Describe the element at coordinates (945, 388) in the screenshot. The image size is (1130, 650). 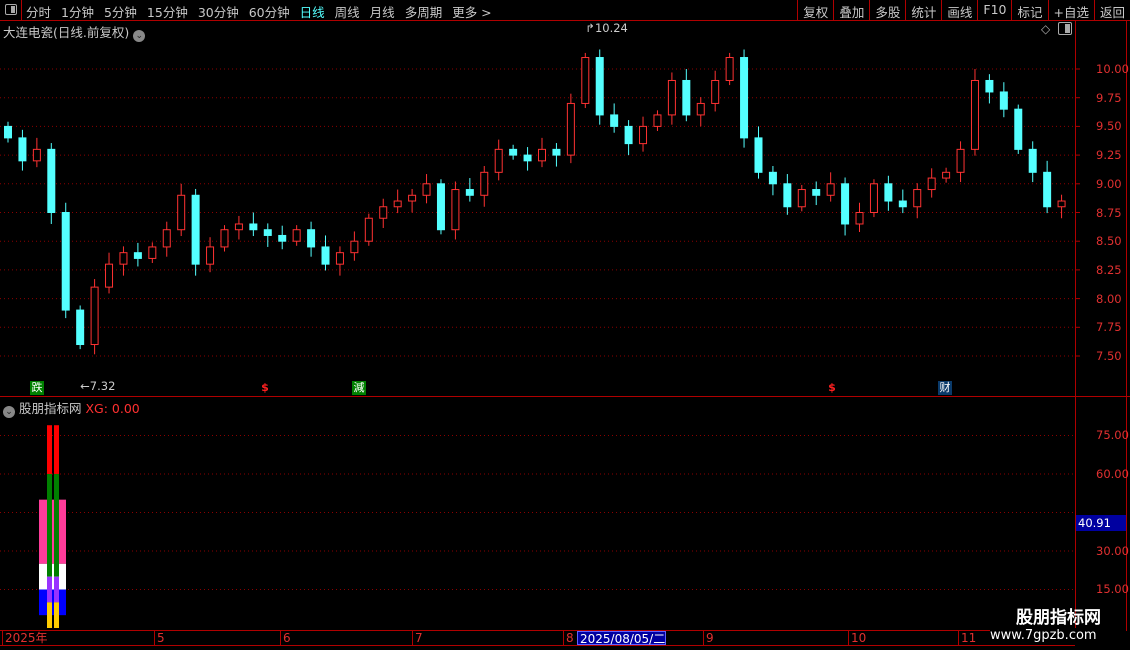
I see `signal-marker: 财` at that location.